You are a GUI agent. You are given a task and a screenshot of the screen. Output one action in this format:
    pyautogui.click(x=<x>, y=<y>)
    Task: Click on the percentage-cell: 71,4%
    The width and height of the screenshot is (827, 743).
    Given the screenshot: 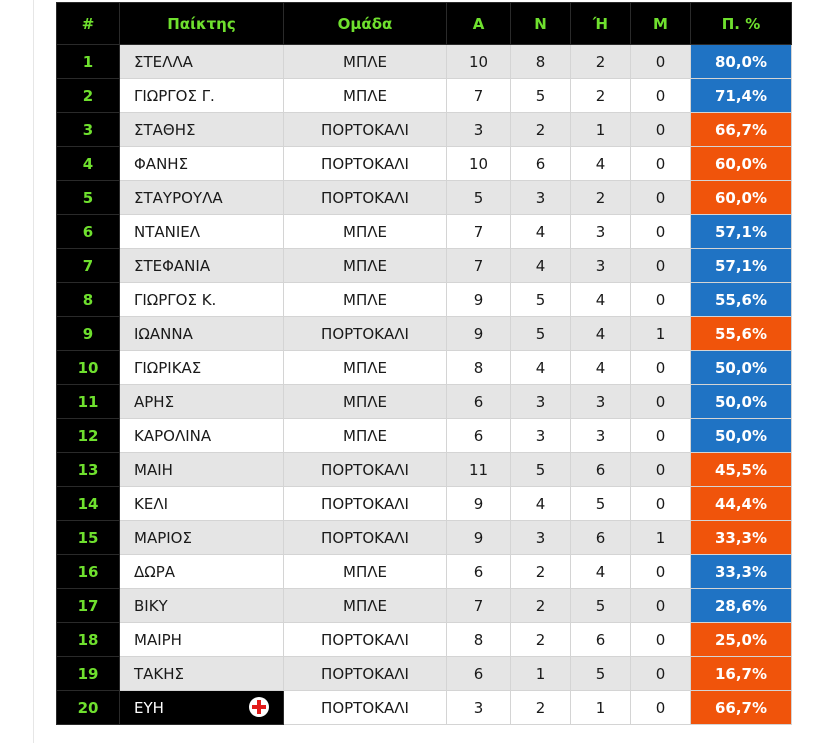 What is the action you would take?
    pyautogui.click(x=741, y=95)
    